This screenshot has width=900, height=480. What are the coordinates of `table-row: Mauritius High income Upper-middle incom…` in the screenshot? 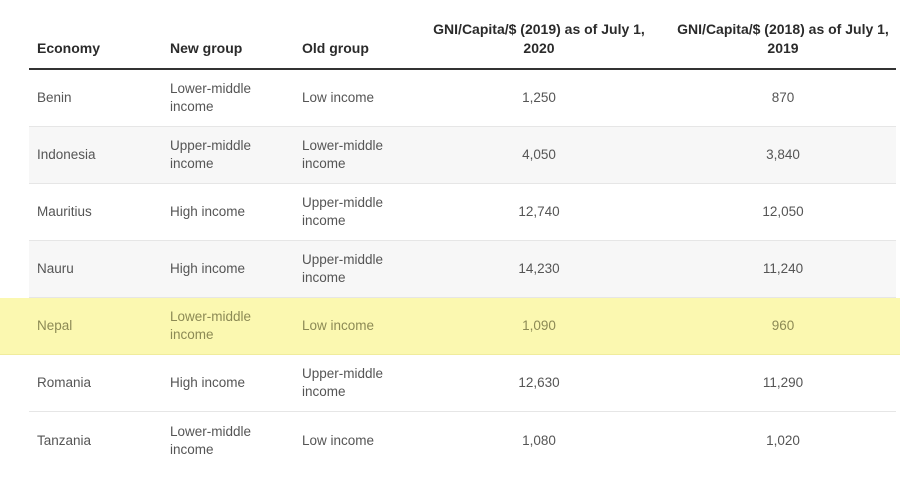 It's located at (462, 212).